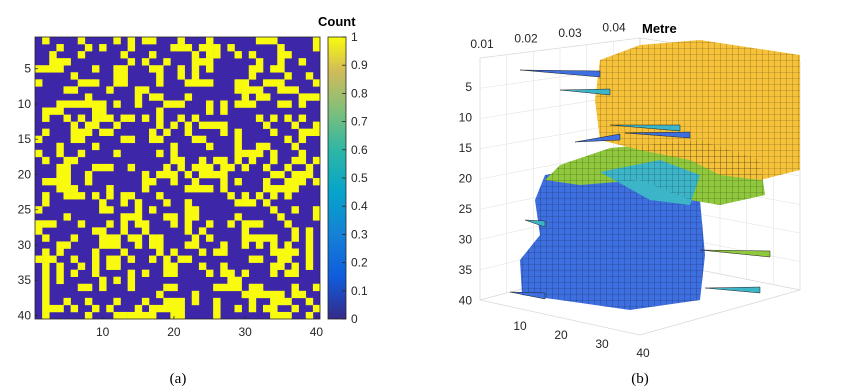  I want to click on surface-z-tick-label: 0.04, so click(614, 28).